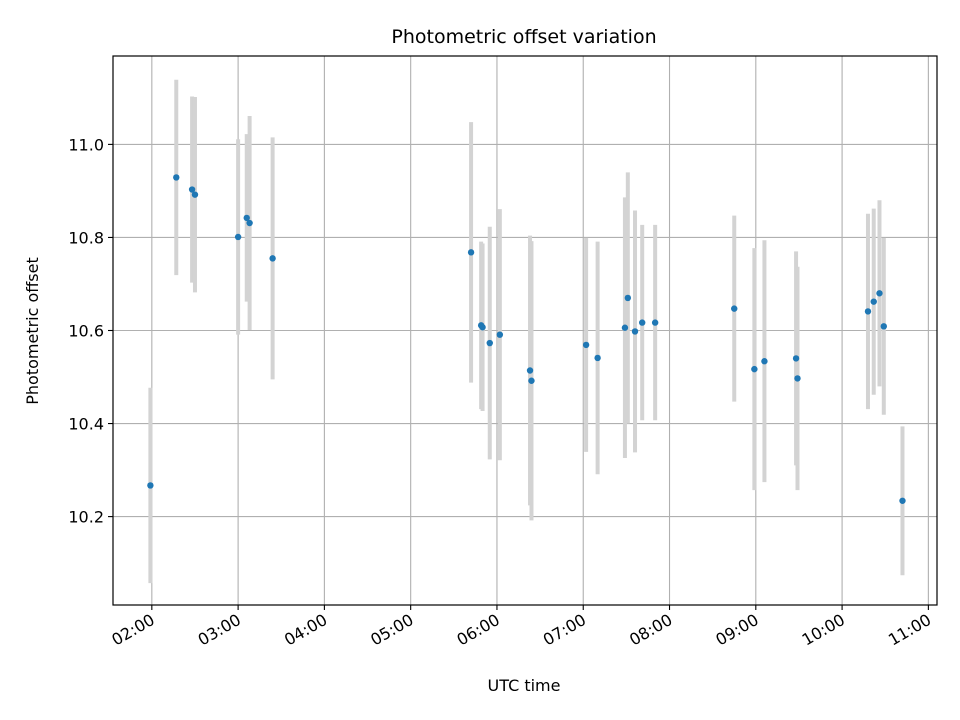  Describe the element at coordinates (86, 517) in the screenshot. I see `y-tick-label: 10.2` at that location.